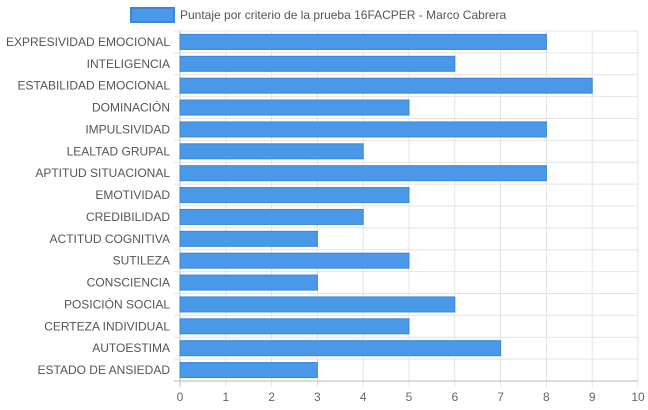  What do you see at coordinates (102, 173) in the screenshot?
I see `category-label: APTITUD SITUACIONAL` at bounding box center [102, 173].